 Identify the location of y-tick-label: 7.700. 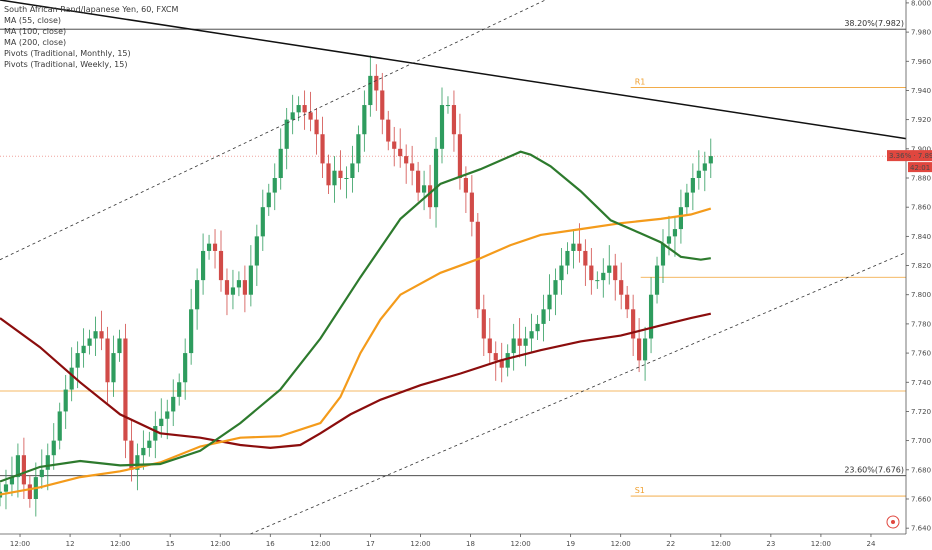
(921, 441).